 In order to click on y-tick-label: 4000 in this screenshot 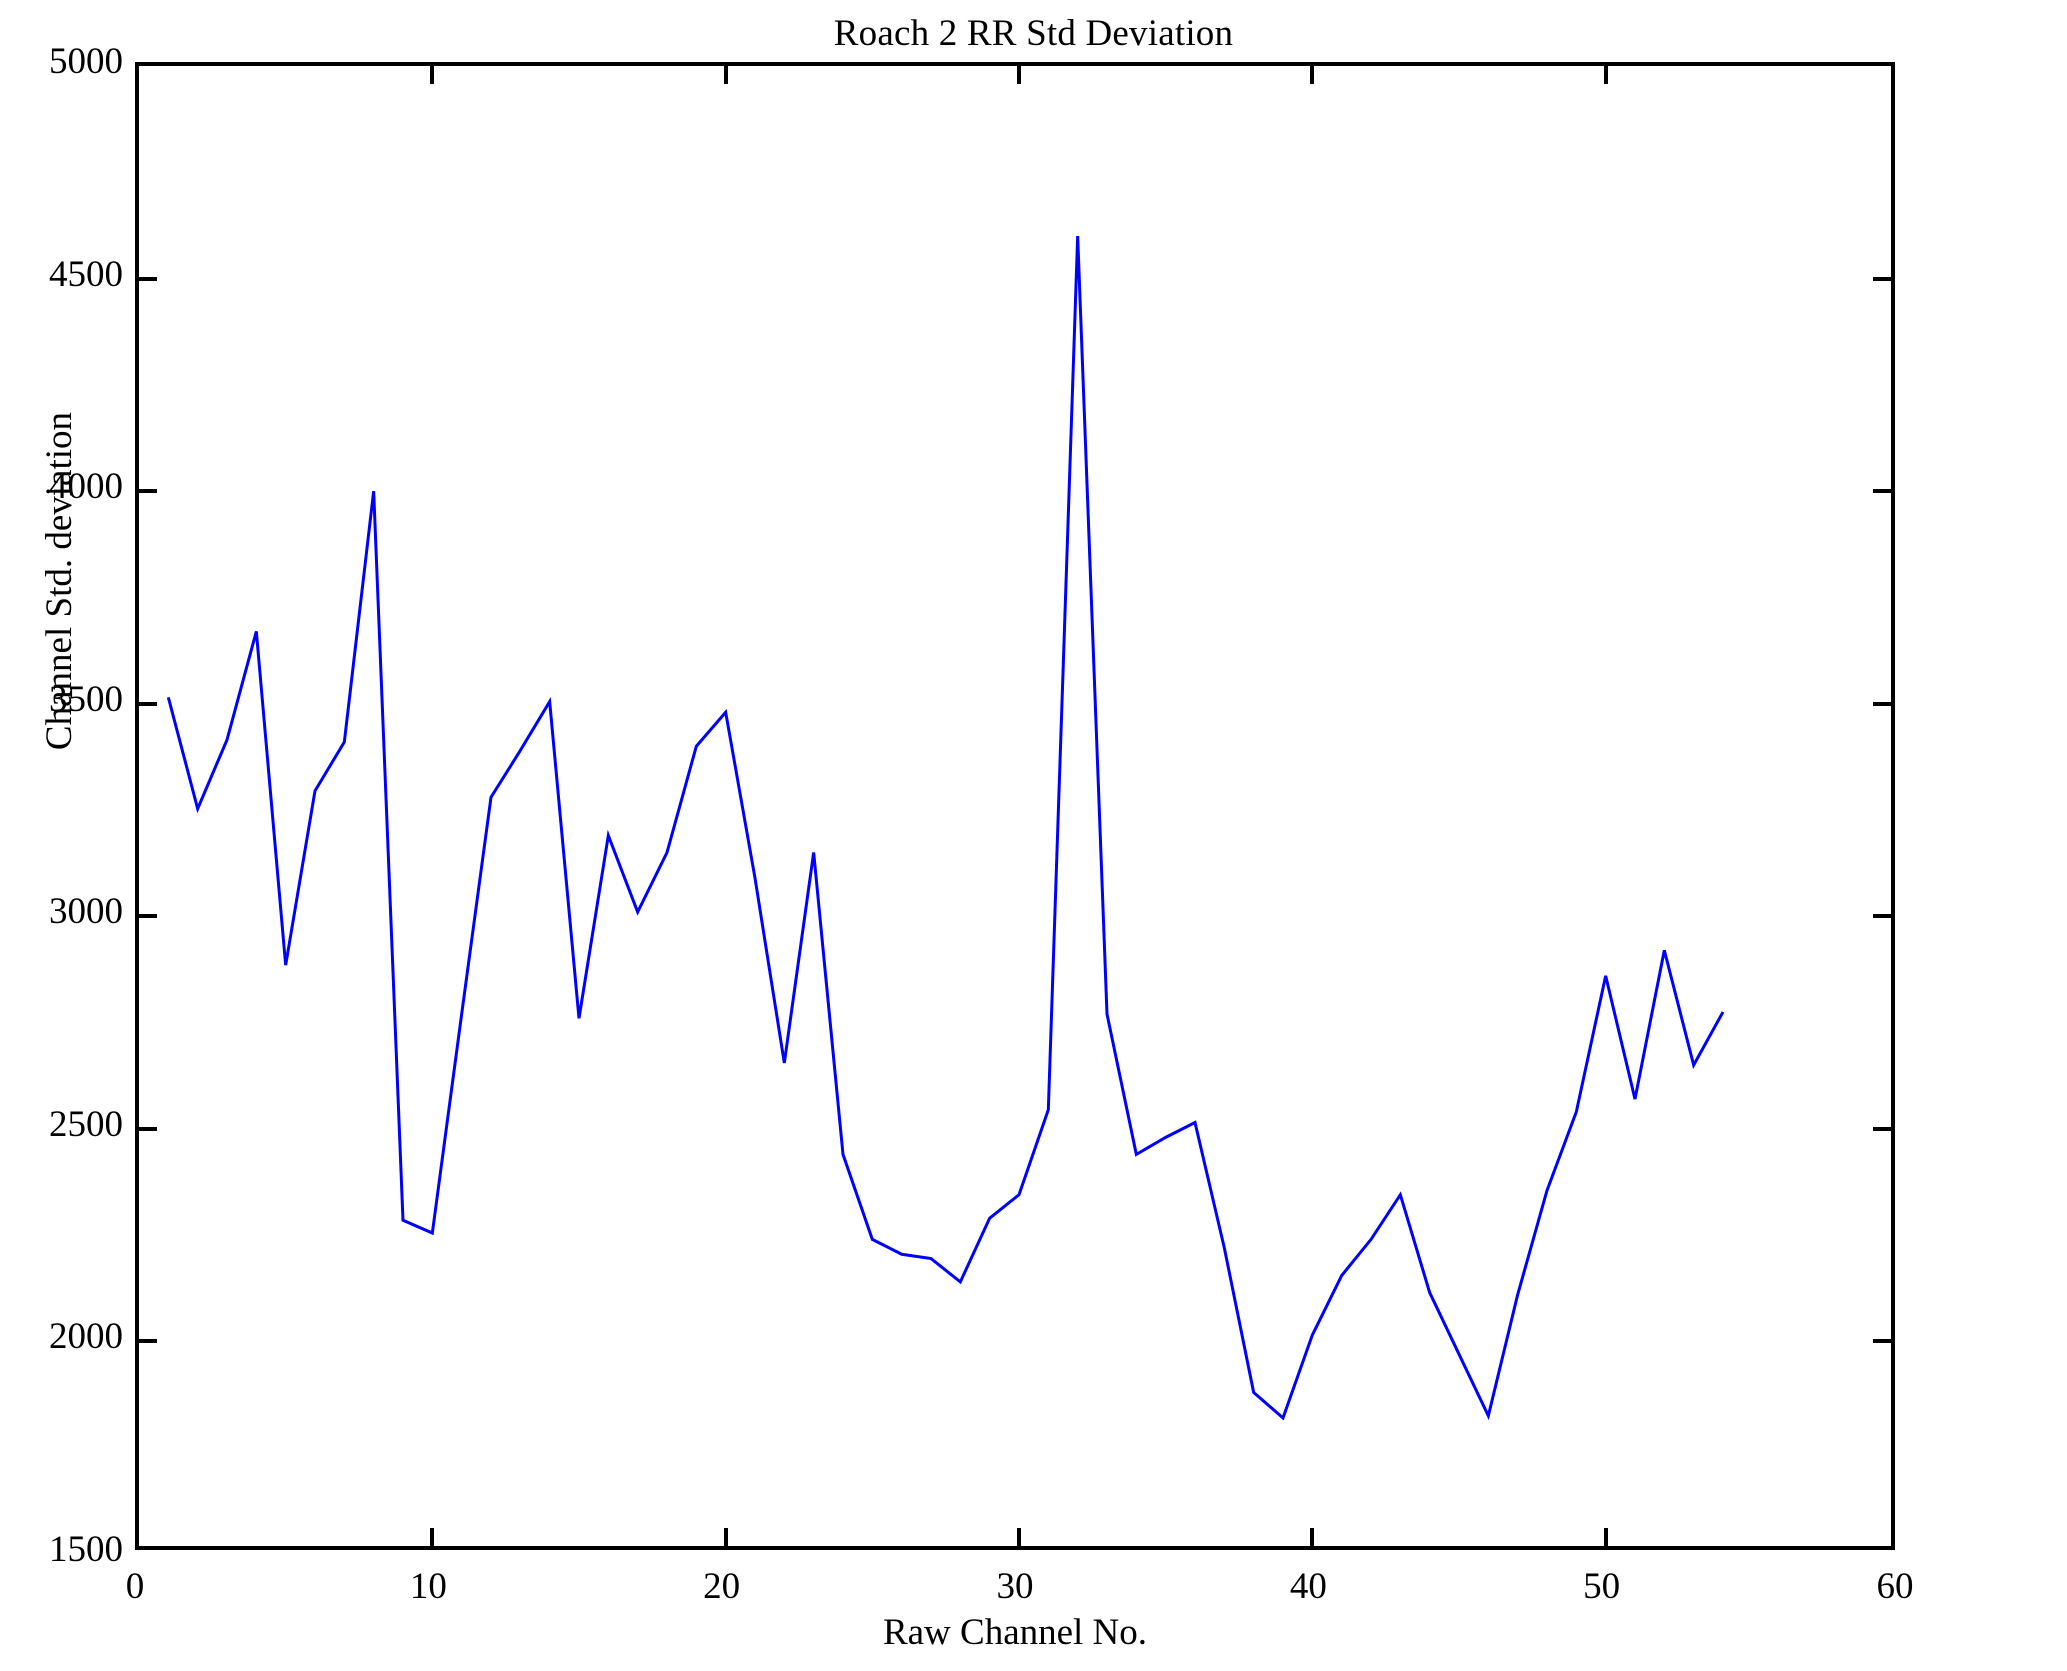, I will do `click(86, 487)`.